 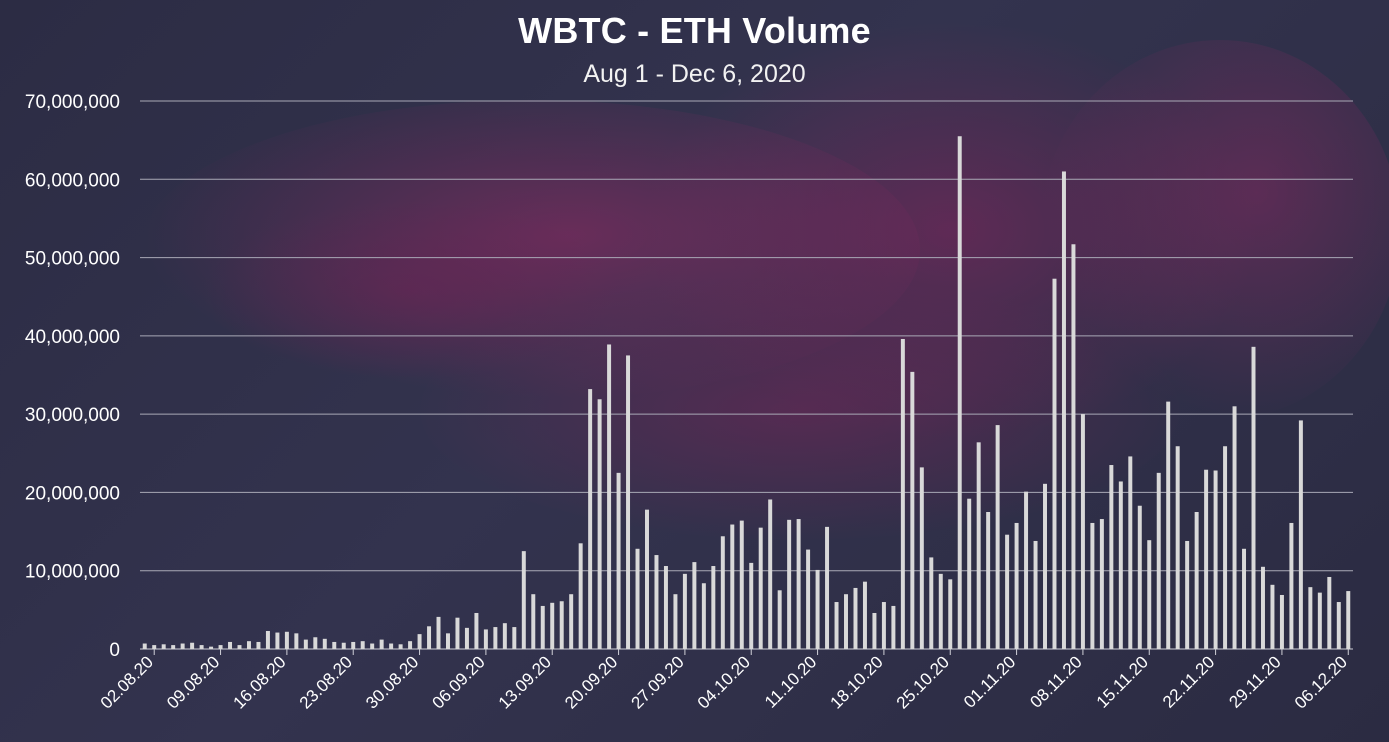 What do you see at coordinates (694, 30) in the screenshot?
I see `chart-title: WBTC - ETH Volume` at bounding box center [694, 30].